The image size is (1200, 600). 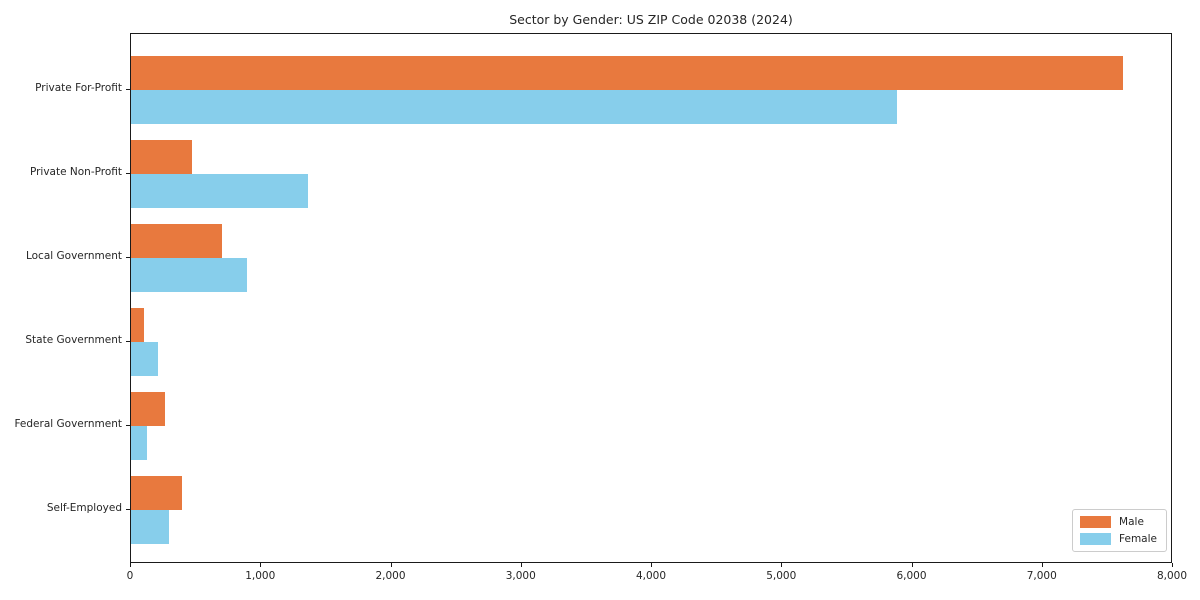 I want to click on y-tick-label: Private For-Profit, so click(x=78, y=88).